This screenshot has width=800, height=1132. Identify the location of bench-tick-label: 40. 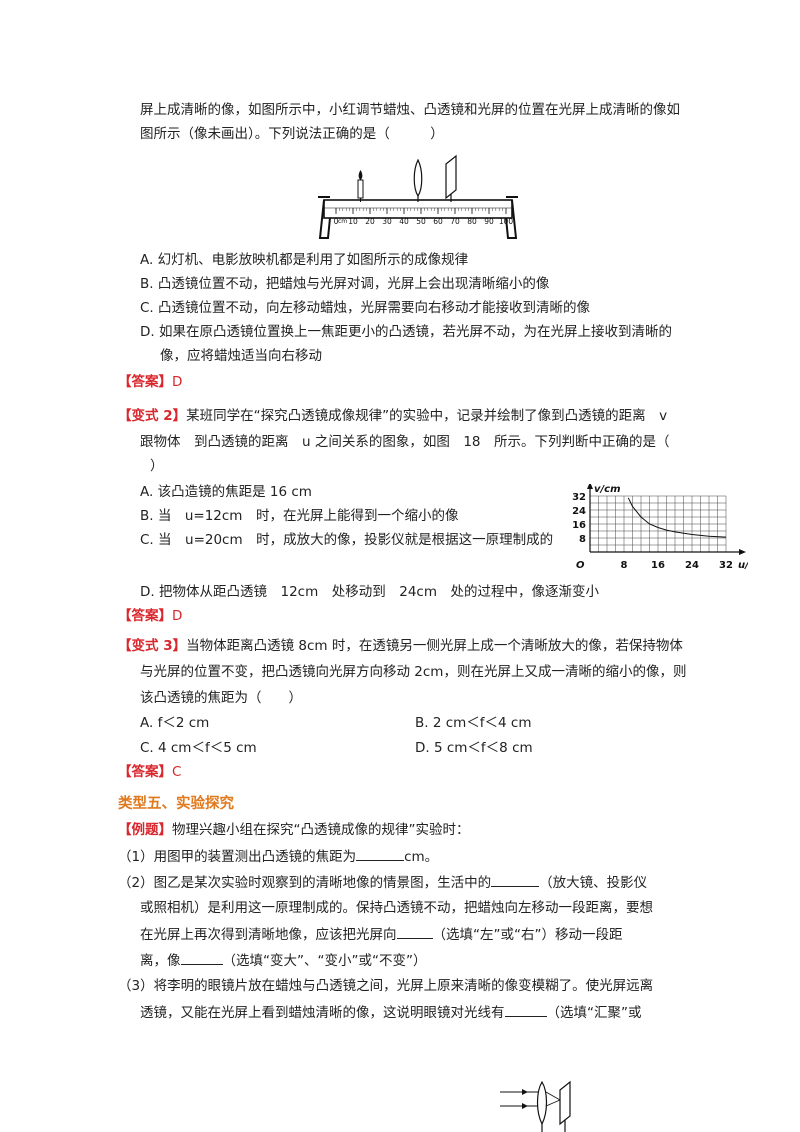
(404, 221).